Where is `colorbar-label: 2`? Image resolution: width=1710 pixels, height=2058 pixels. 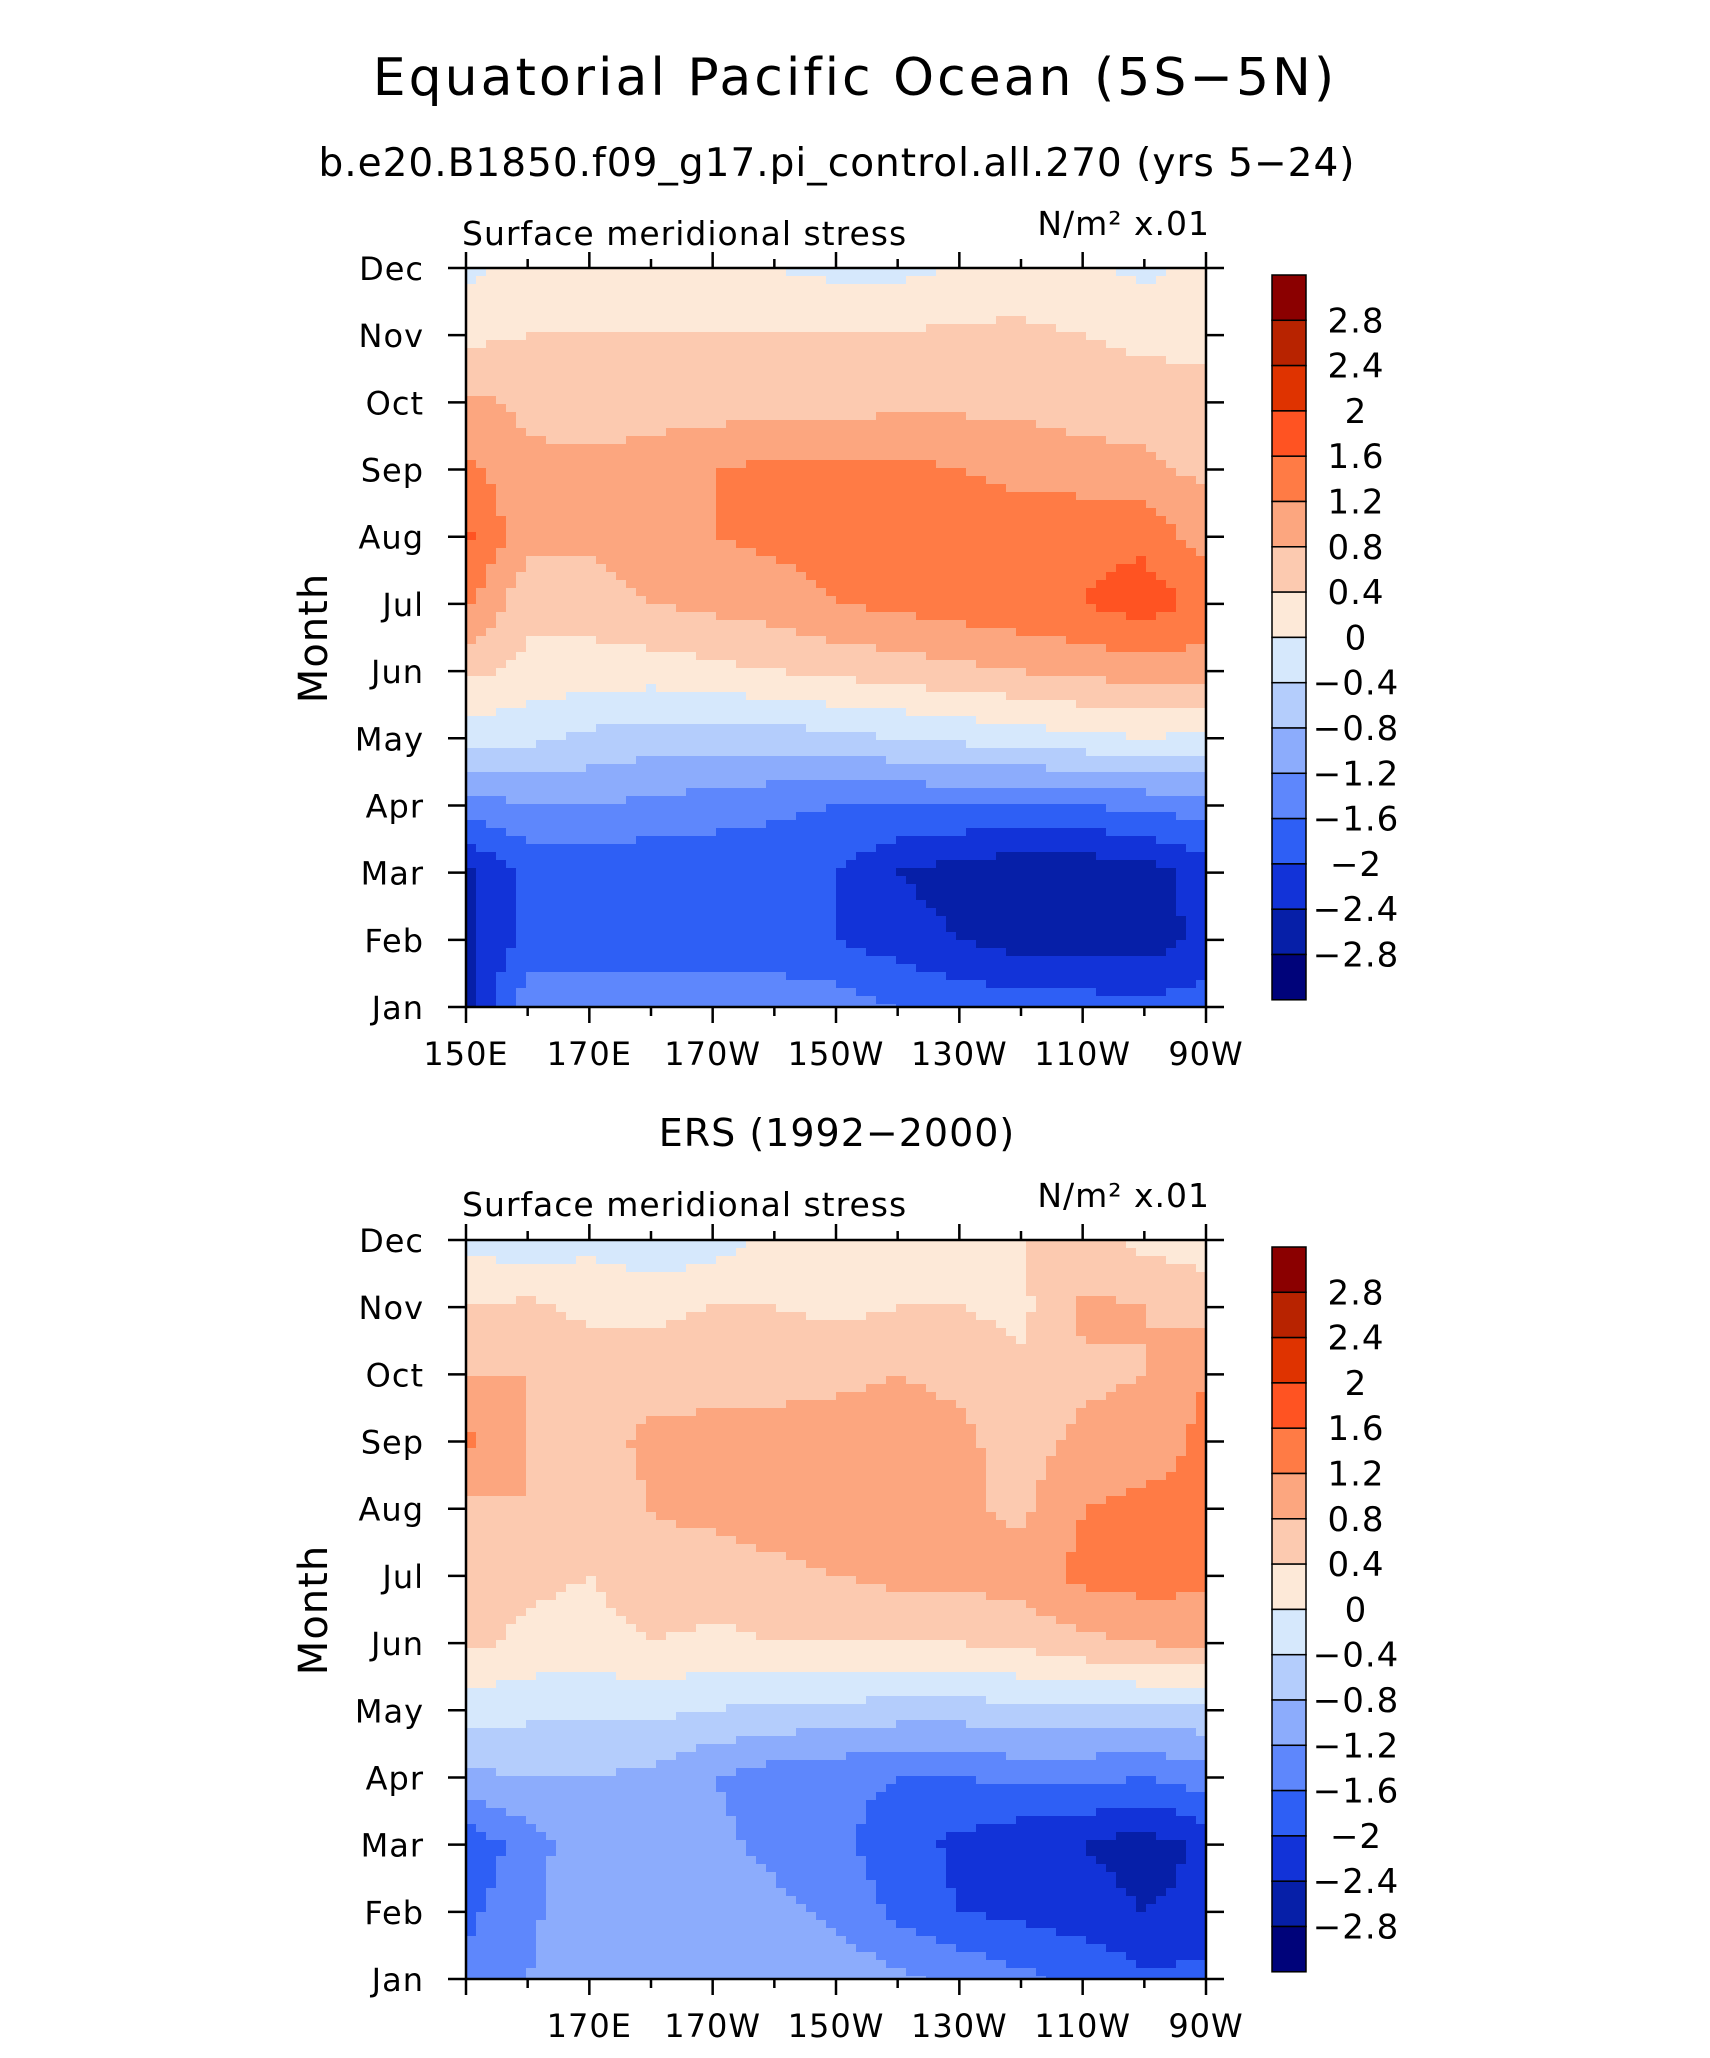 colorbar-label: 2 is located at coordinates (1356, 1384).